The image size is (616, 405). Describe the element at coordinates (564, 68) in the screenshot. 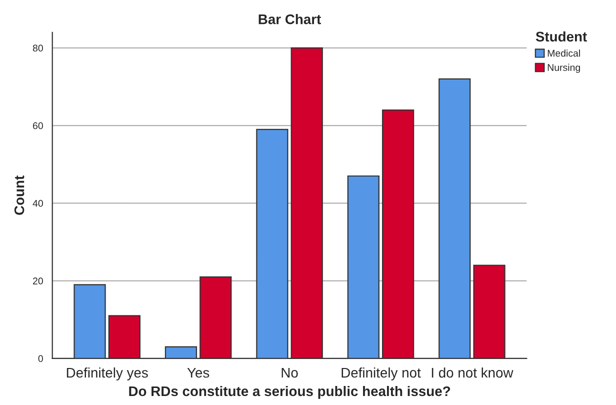

I see `legend-label: Nursing` at that location.